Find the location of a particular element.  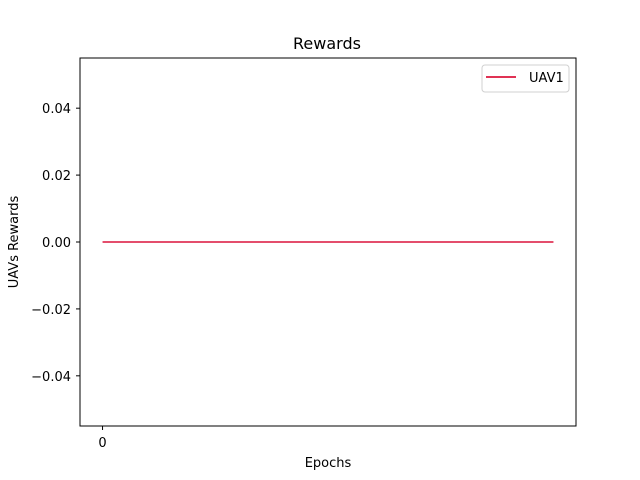

y-tick-label: −0.02 is located at coordinates (51, 310).